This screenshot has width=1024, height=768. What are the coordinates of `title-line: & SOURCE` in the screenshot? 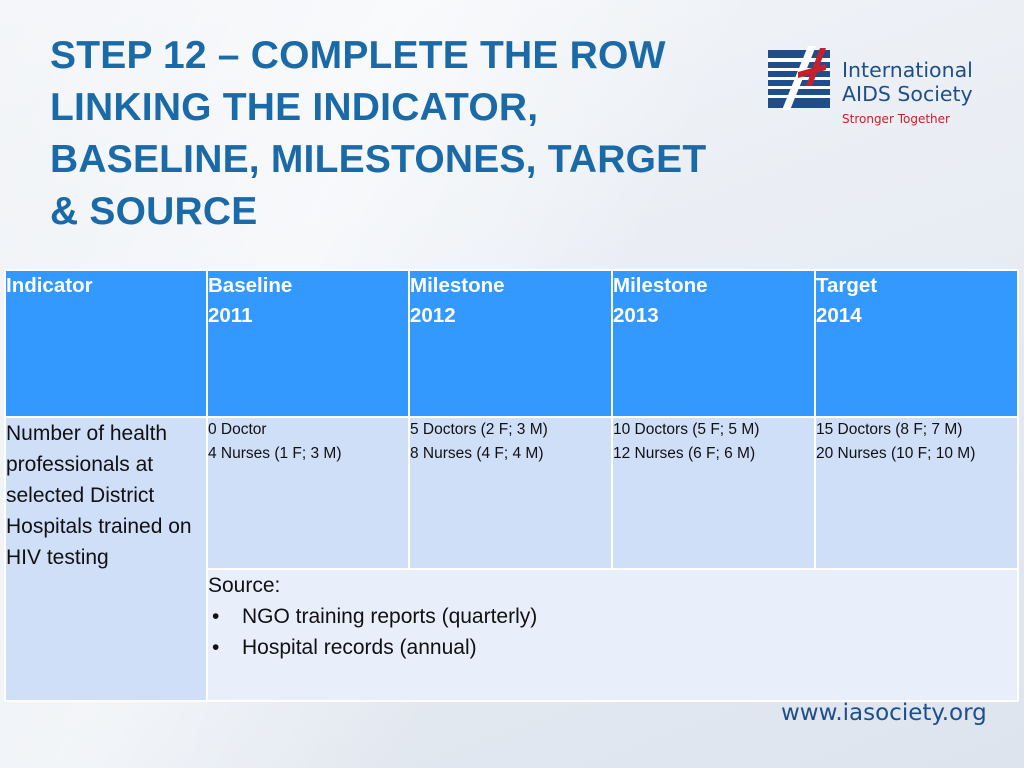 It's located at (154, 211).